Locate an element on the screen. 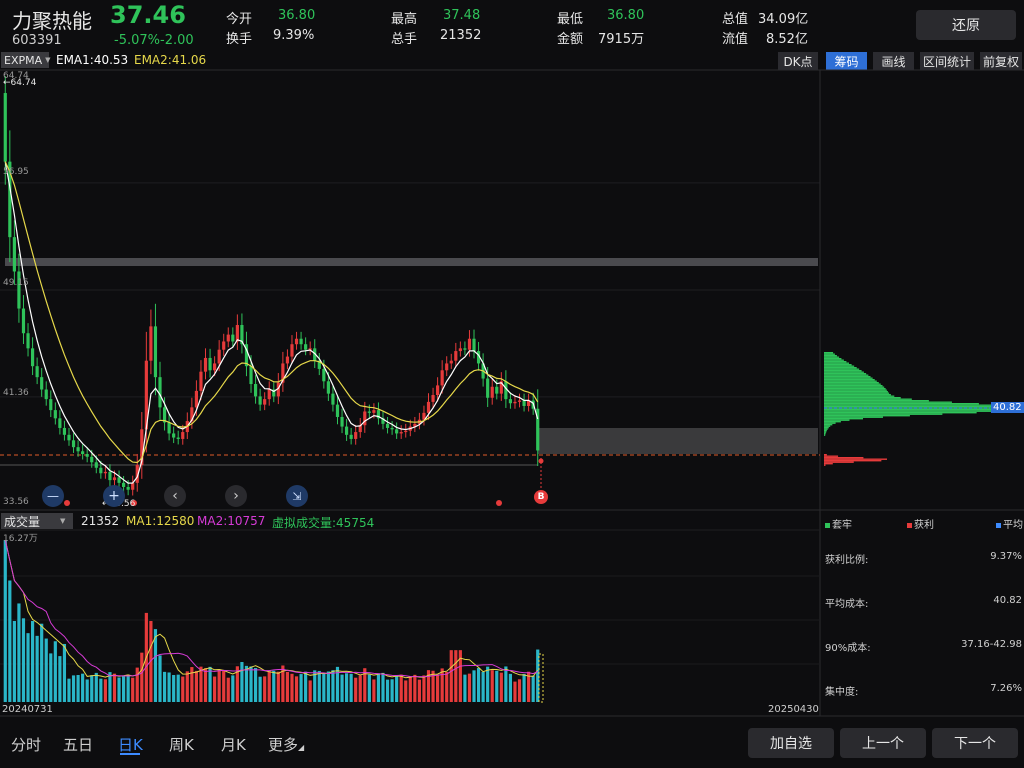 Image resolution: width=1024 pixels, height=768 pixels. zoom-in-button: + is located at coordinates (114, 496).